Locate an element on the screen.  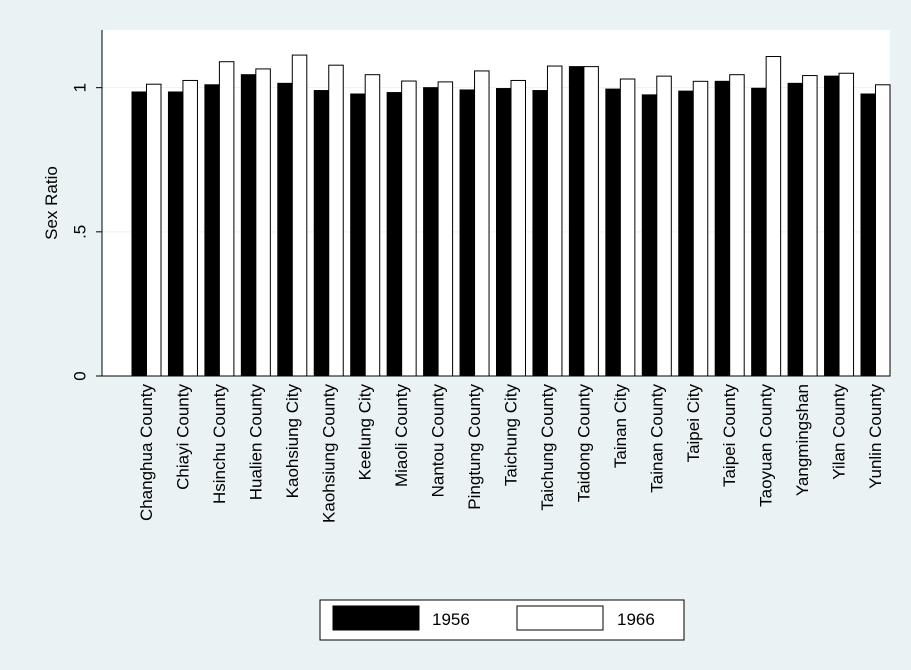
bar-1966-yunlin-county is located at coordinates (883, 230).